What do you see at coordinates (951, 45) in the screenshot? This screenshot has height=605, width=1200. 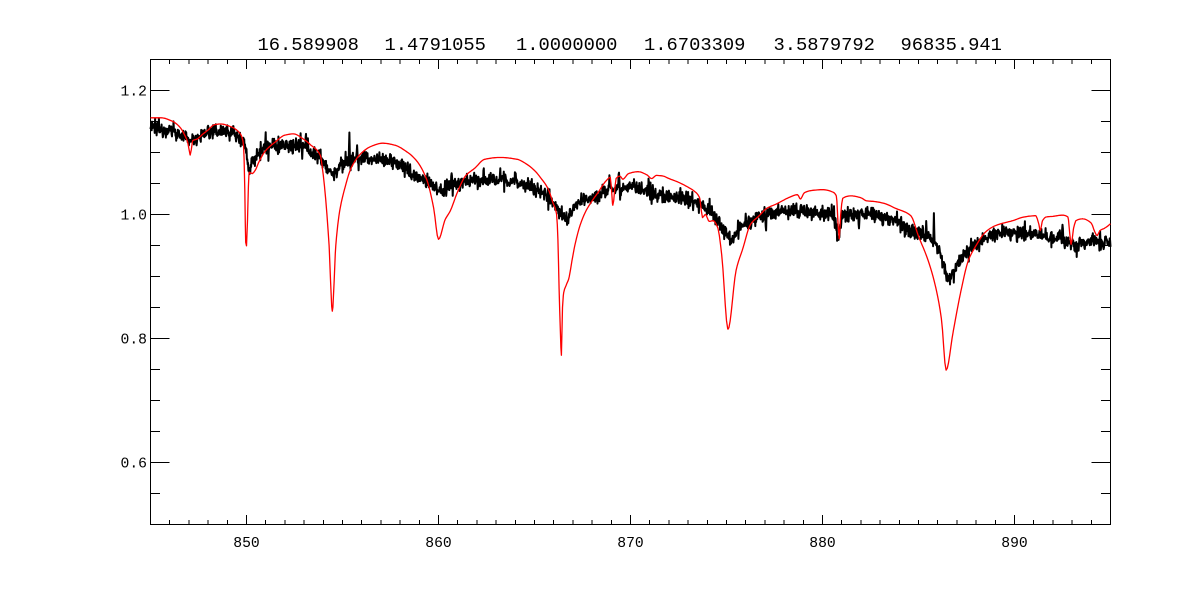 I see `svg-text: 96835.941` at bounding box center [951, 45].